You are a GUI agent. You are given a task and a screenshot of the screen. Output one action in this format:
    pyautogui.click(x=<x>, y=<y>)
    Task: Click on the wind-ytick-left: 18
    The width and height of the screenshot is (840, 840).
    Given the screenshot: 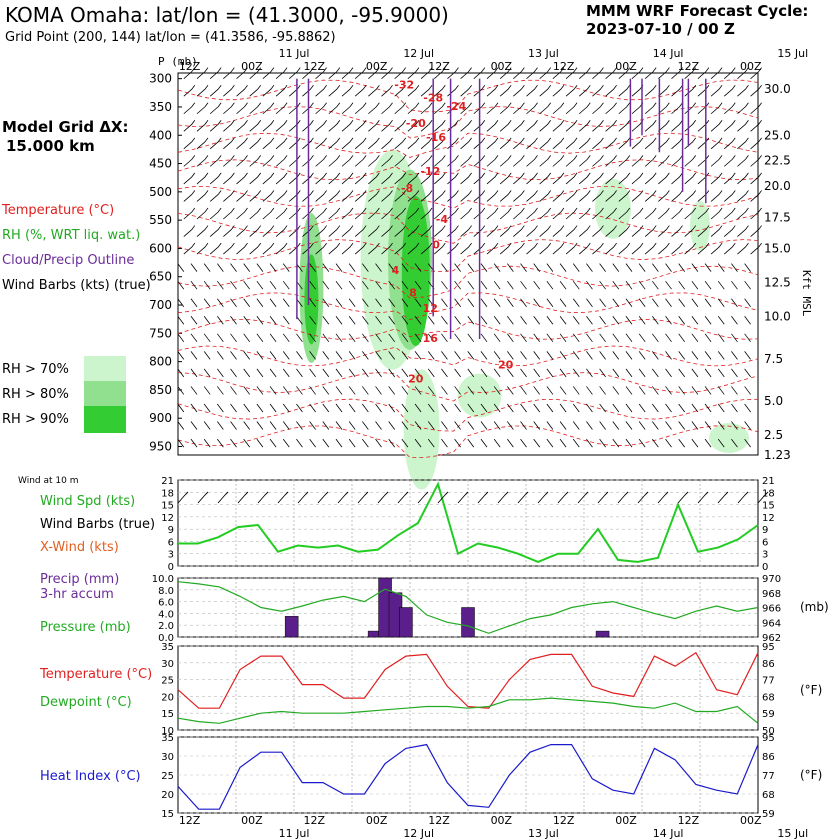 What is the action you would take?
    pyautogui.click(x=167, y=493)
    